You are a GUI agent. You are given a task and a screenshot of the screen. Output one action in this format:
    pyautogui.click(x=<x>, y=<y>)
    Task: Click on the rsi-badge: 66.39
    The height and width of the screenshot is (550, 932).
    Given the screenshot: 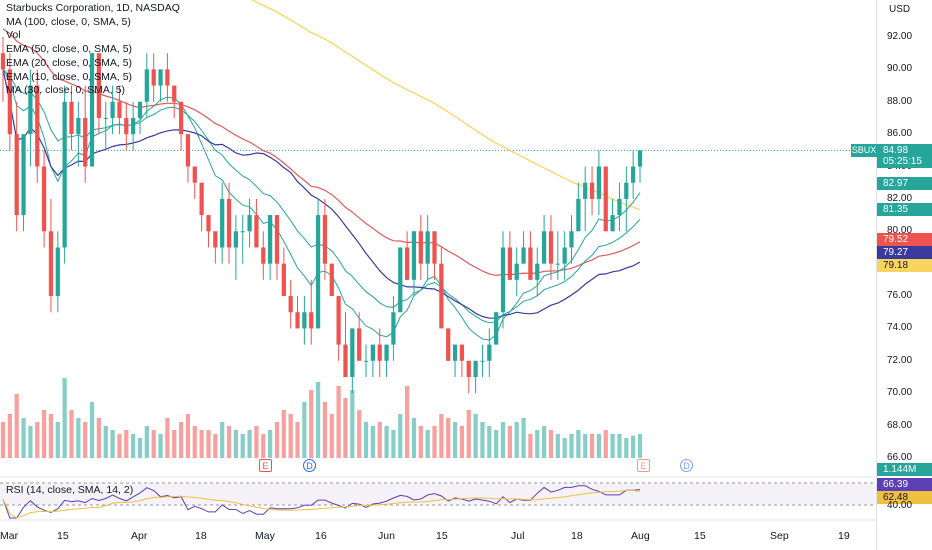 What is the action you would take?
    pyautogui.click(x=904, y=484)
    